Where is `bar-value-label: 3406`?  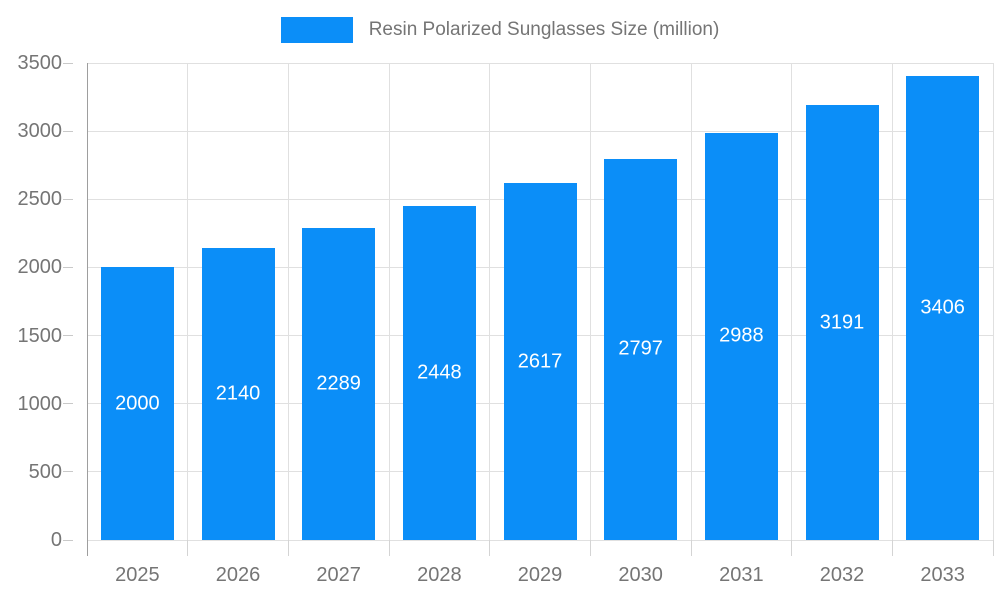
bar-value-label: 3406 is located at coordinates (942, 307).